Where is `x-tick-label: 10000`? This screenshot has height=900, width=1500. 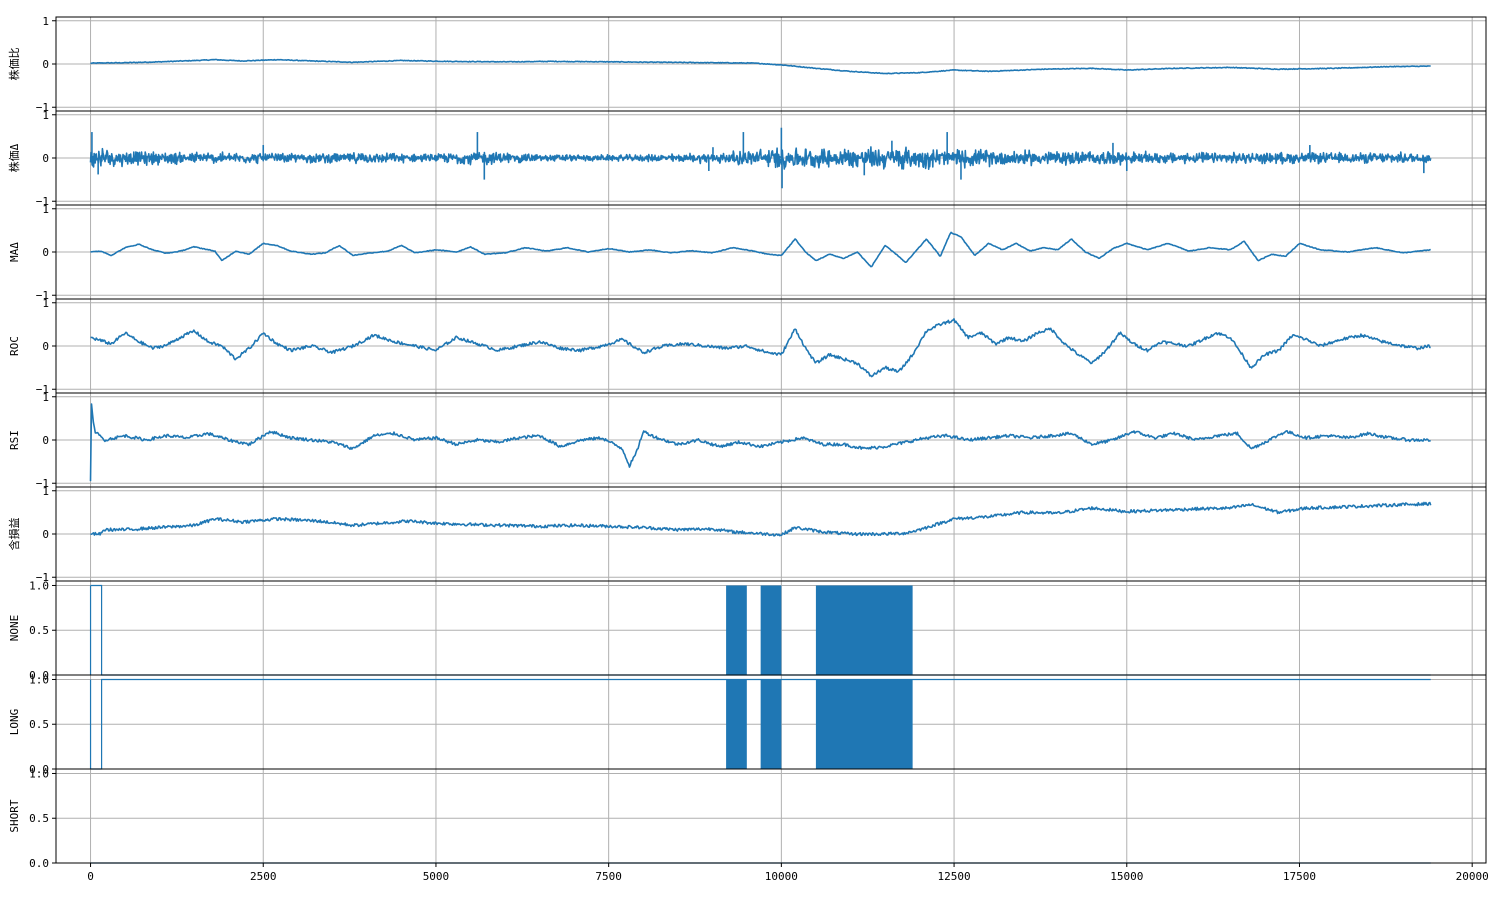
x-tick-label: 10000 is located at coordinates (781, 876).